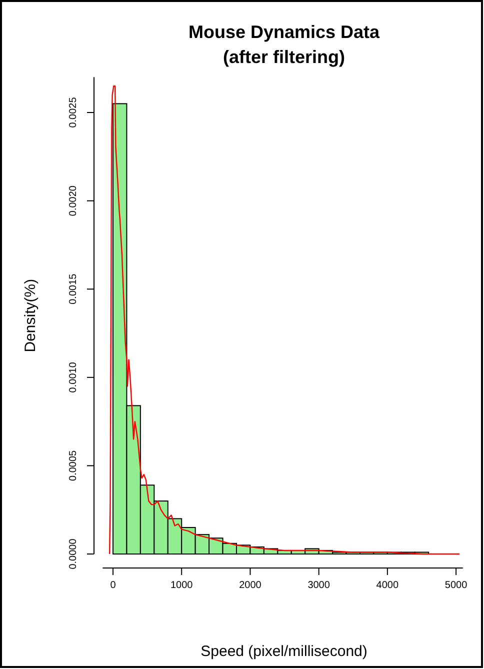 The height and width of the screenshot is (669, 484). Describe the element at coordinates (113, 585) in the screenshot. I see `x-tick-label: 0` at that location.